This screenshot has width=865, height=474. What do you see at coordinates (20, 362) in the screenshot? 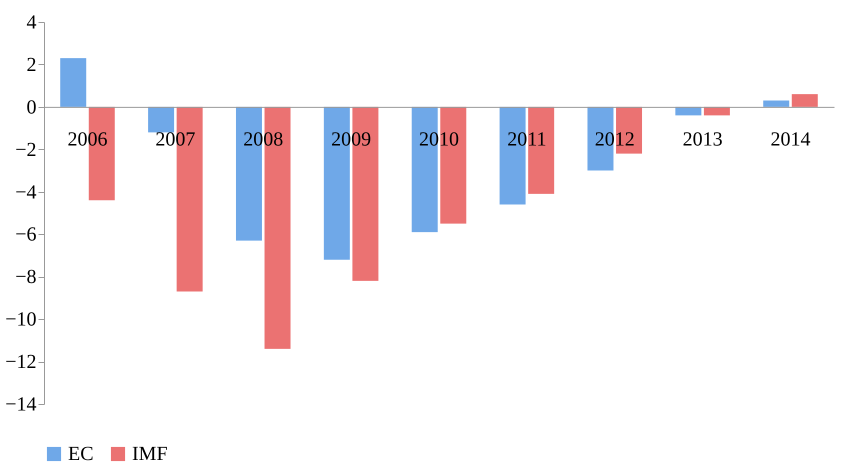
I see `y-tick-label: −12` at bounding box center [20, 362].